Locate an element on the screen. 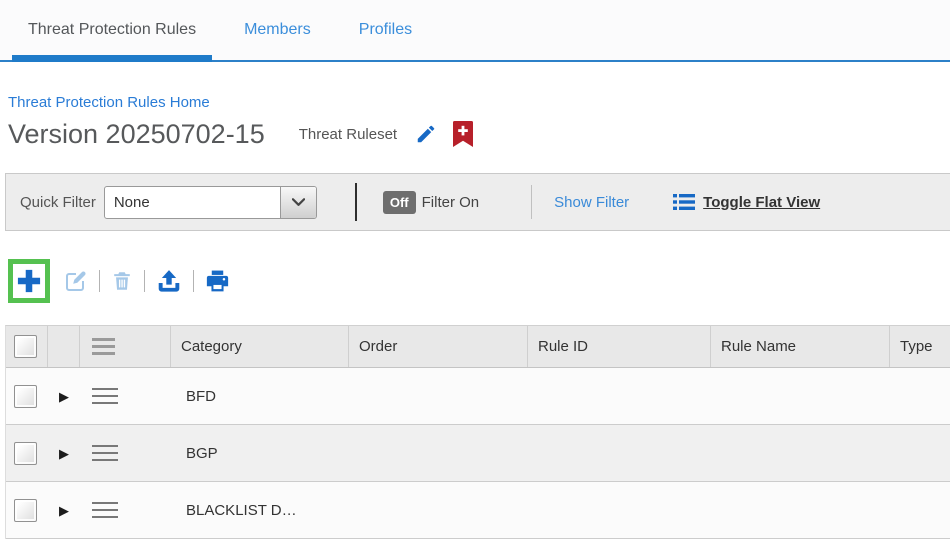 This screenshot has height=540, width=950. plus-icon is located at coordinates (29, 281).